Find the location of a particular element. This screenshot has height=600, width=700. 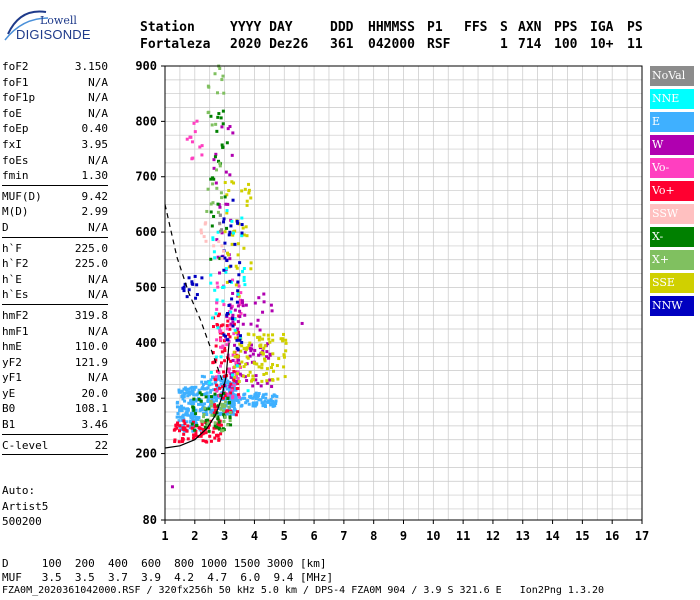

param-row-fxi: fxI 3.95 is located at coordinates (55, 146).